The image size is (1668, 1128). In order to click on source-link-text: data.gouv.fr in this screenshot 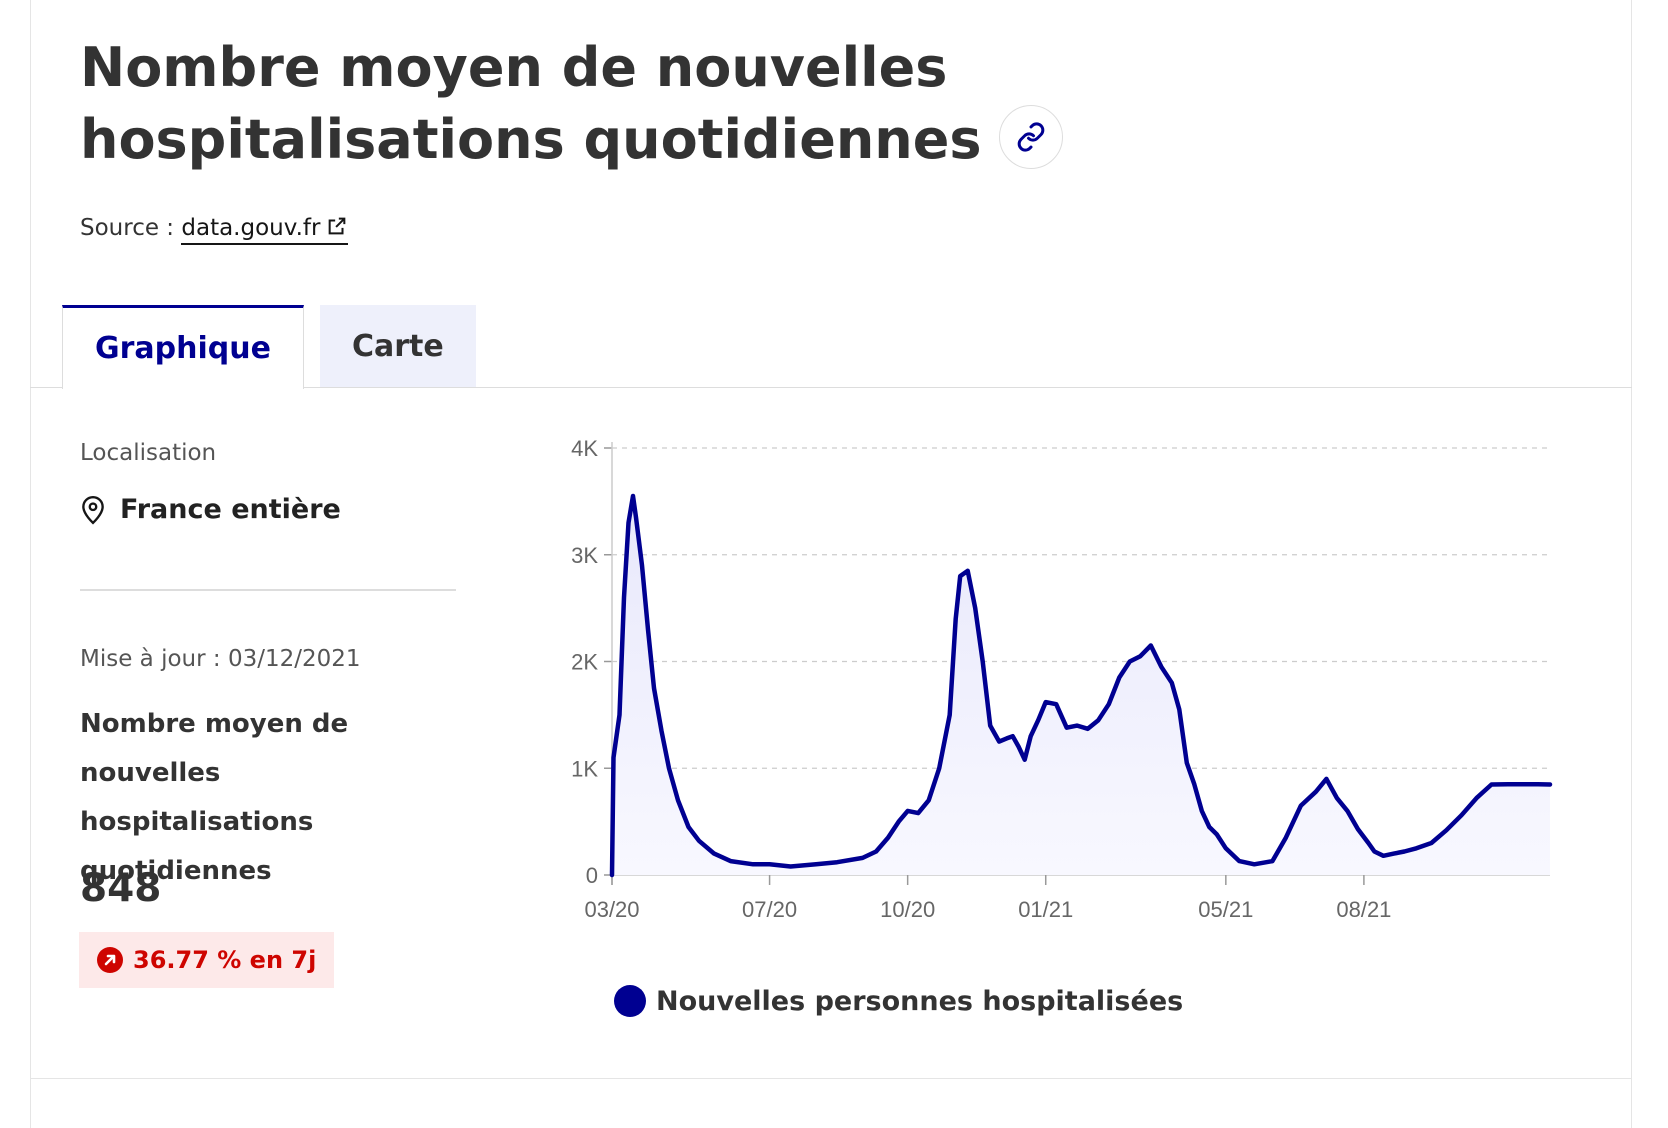, I will do `click(251, 228)`.